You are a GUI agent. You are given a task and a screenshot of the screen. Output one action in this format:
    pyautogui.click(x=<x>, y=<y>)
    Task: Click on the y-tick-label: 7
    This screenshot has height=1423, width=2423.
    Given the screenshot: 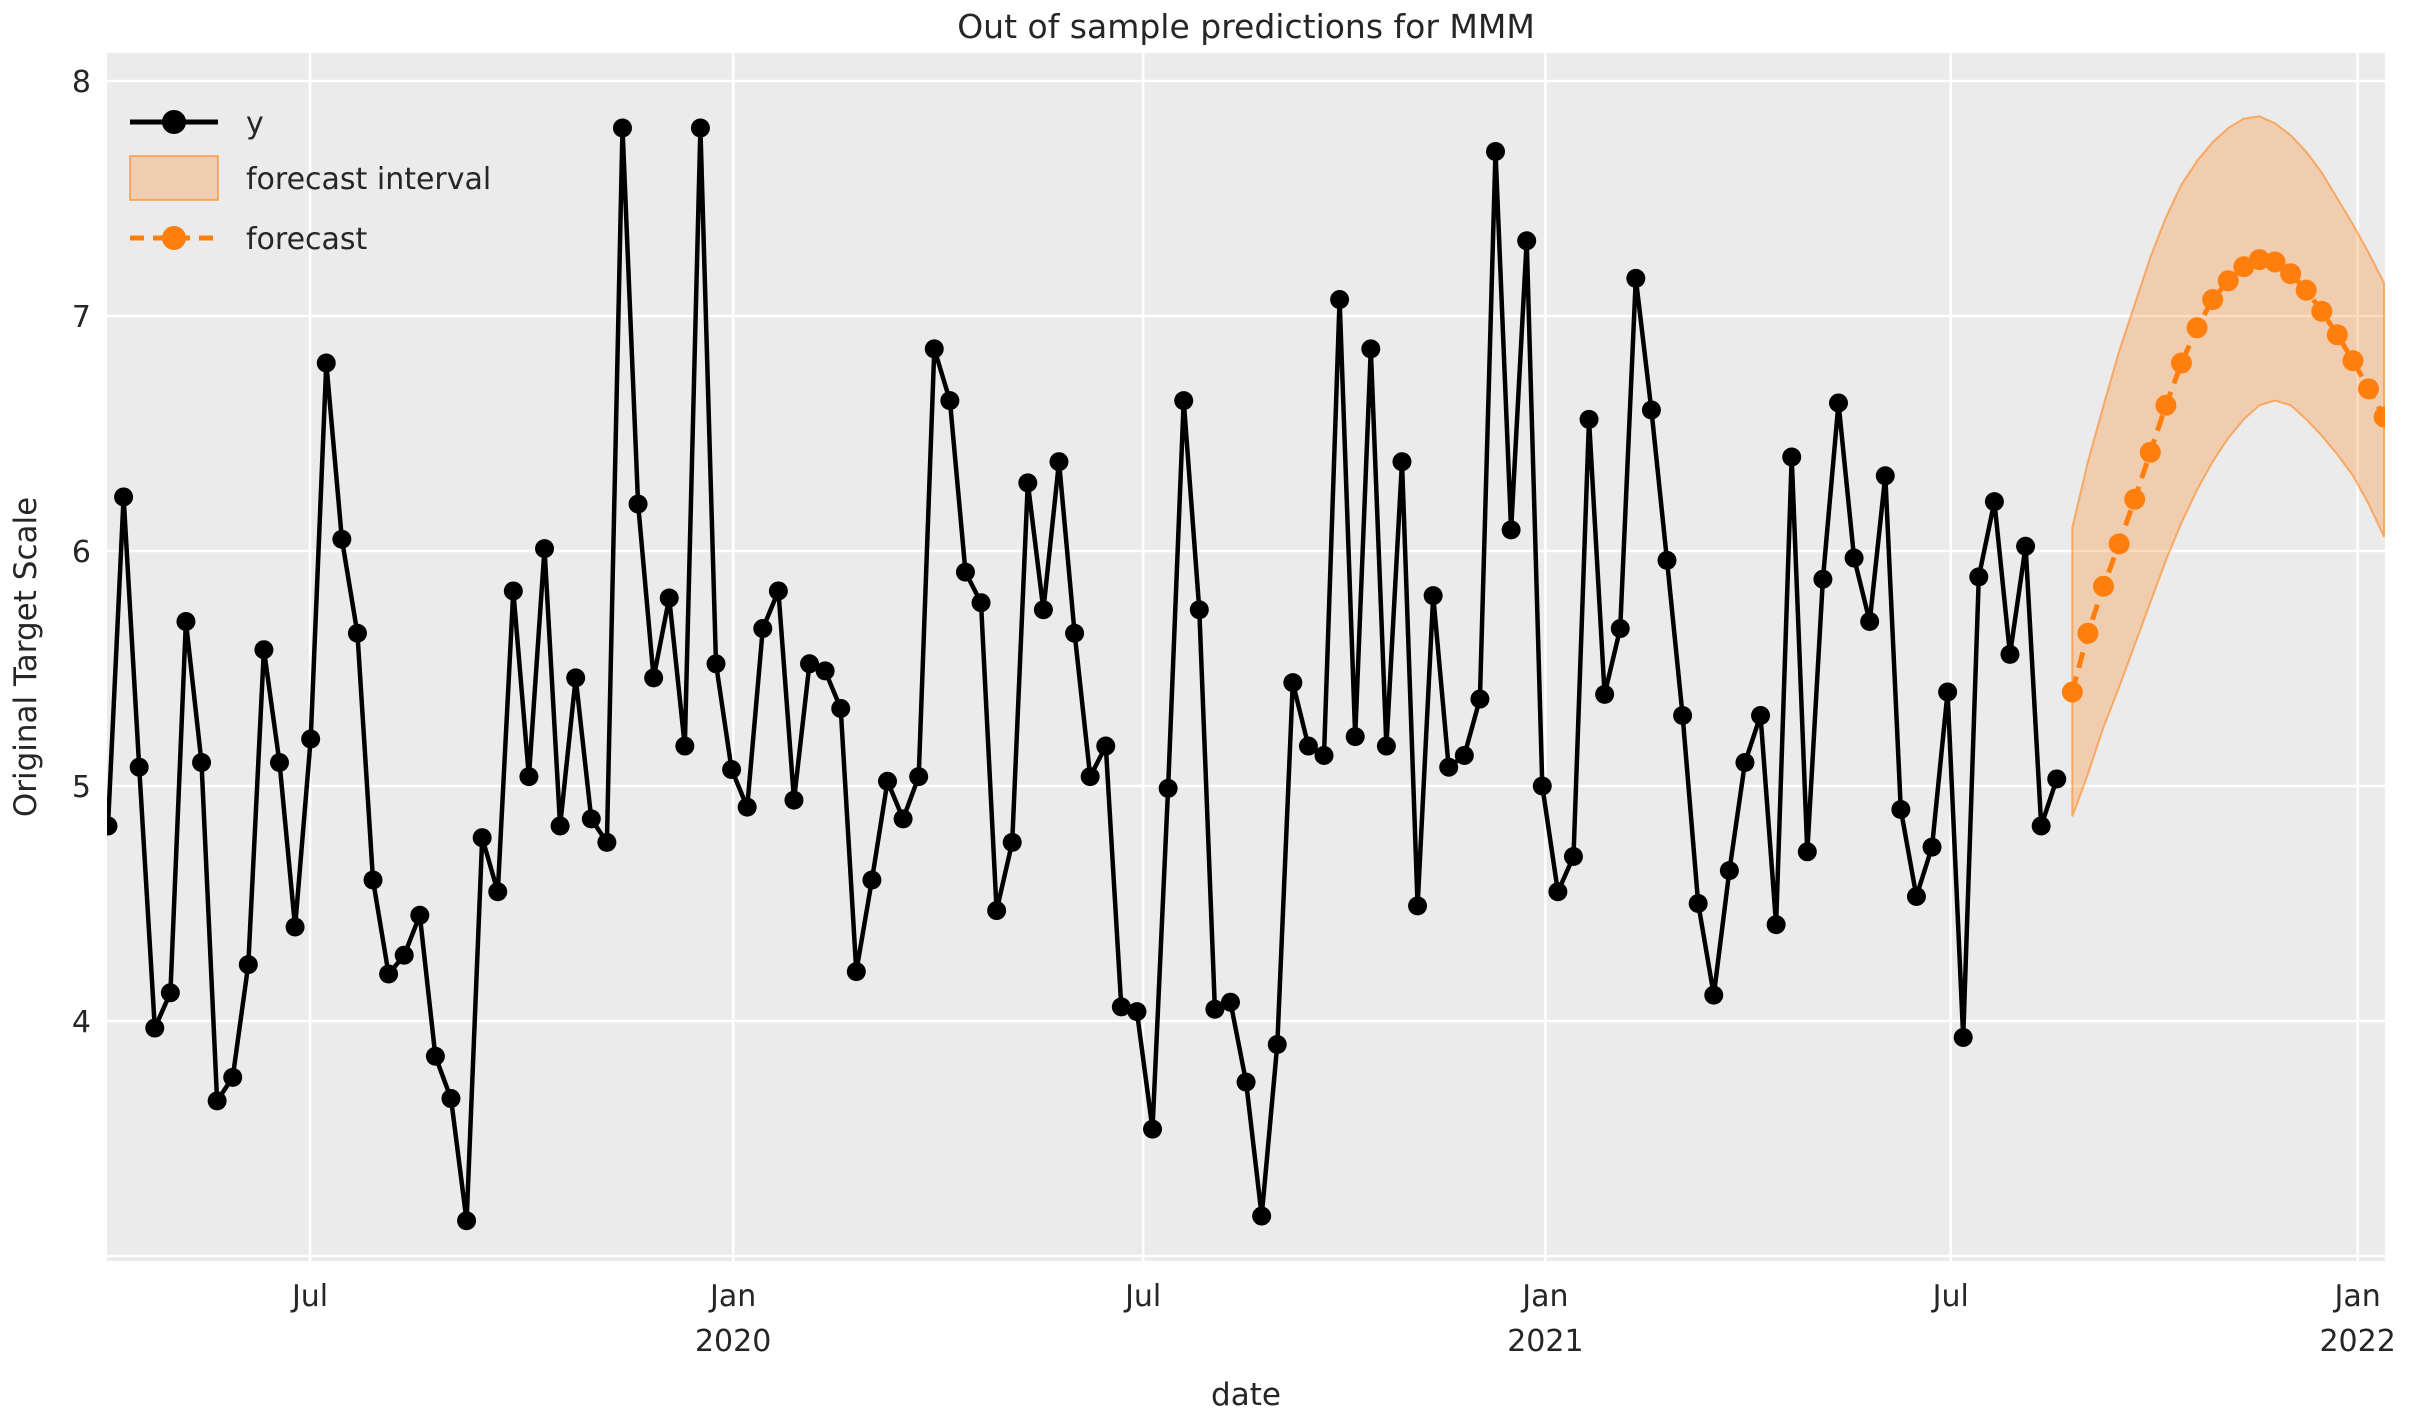 What is the action you would take?
    pyautogui.click(x=81, y=317)
    